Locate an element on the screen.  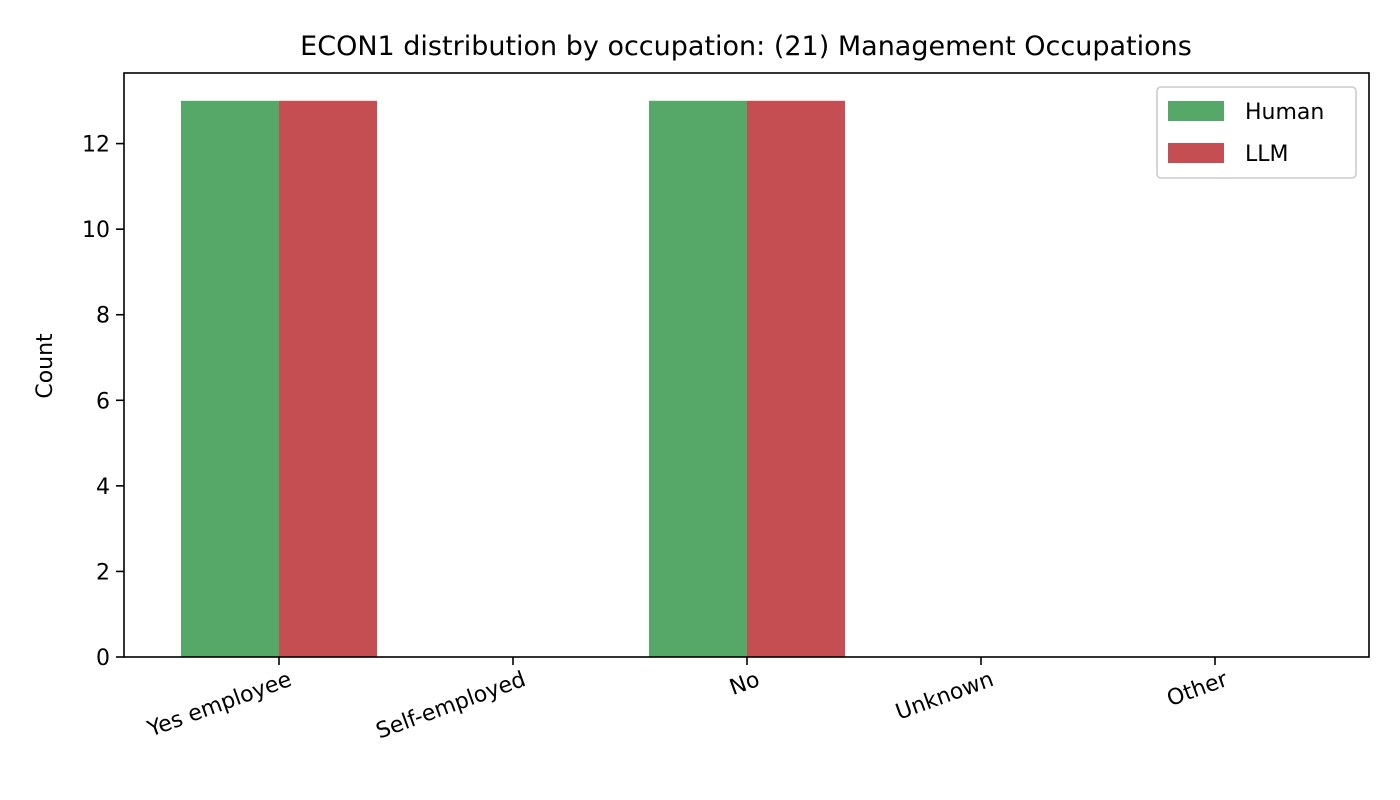
legend-label-llm: LLM is located at coordinates (1267, 154).